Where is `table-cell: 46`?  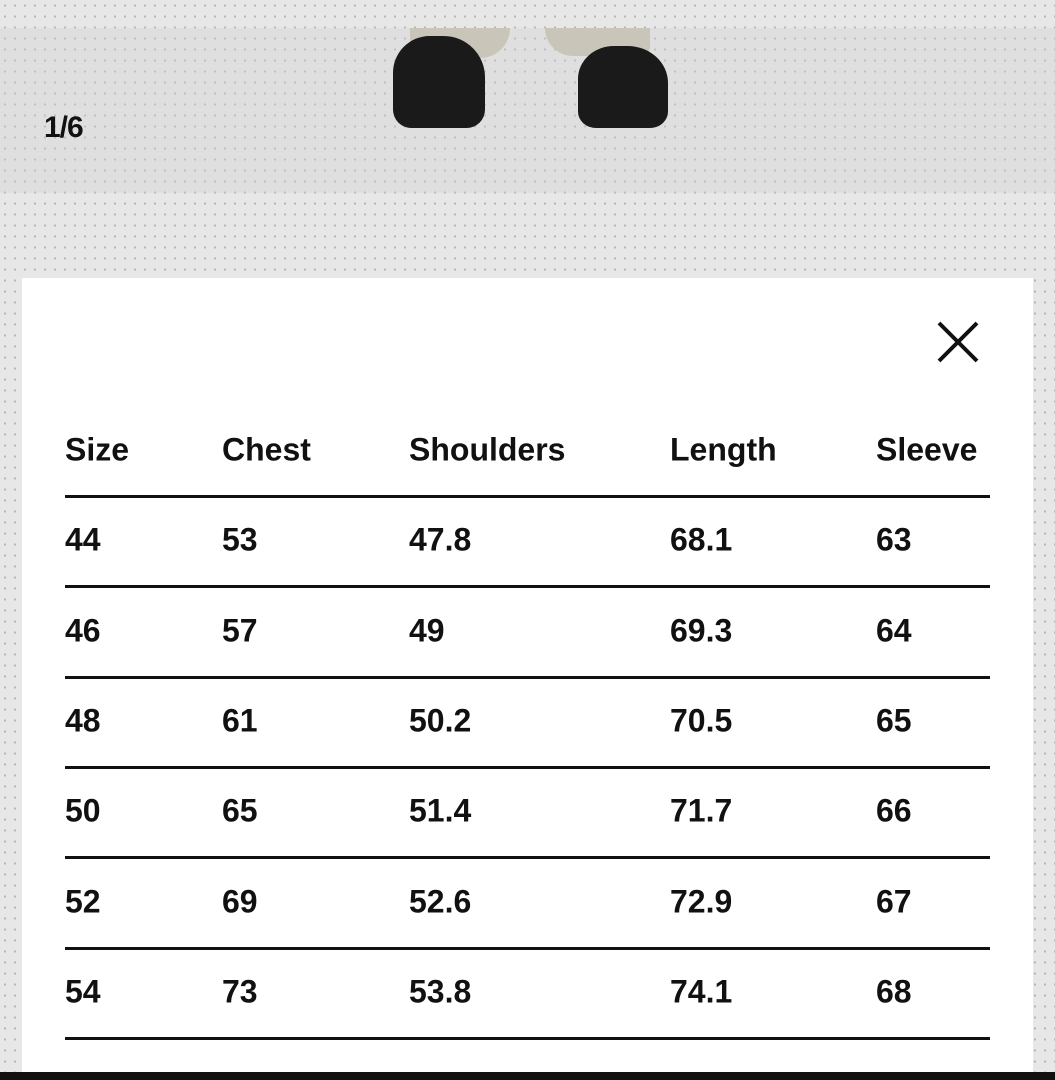 table-cell: 46 is located at coordinates (83, 630).